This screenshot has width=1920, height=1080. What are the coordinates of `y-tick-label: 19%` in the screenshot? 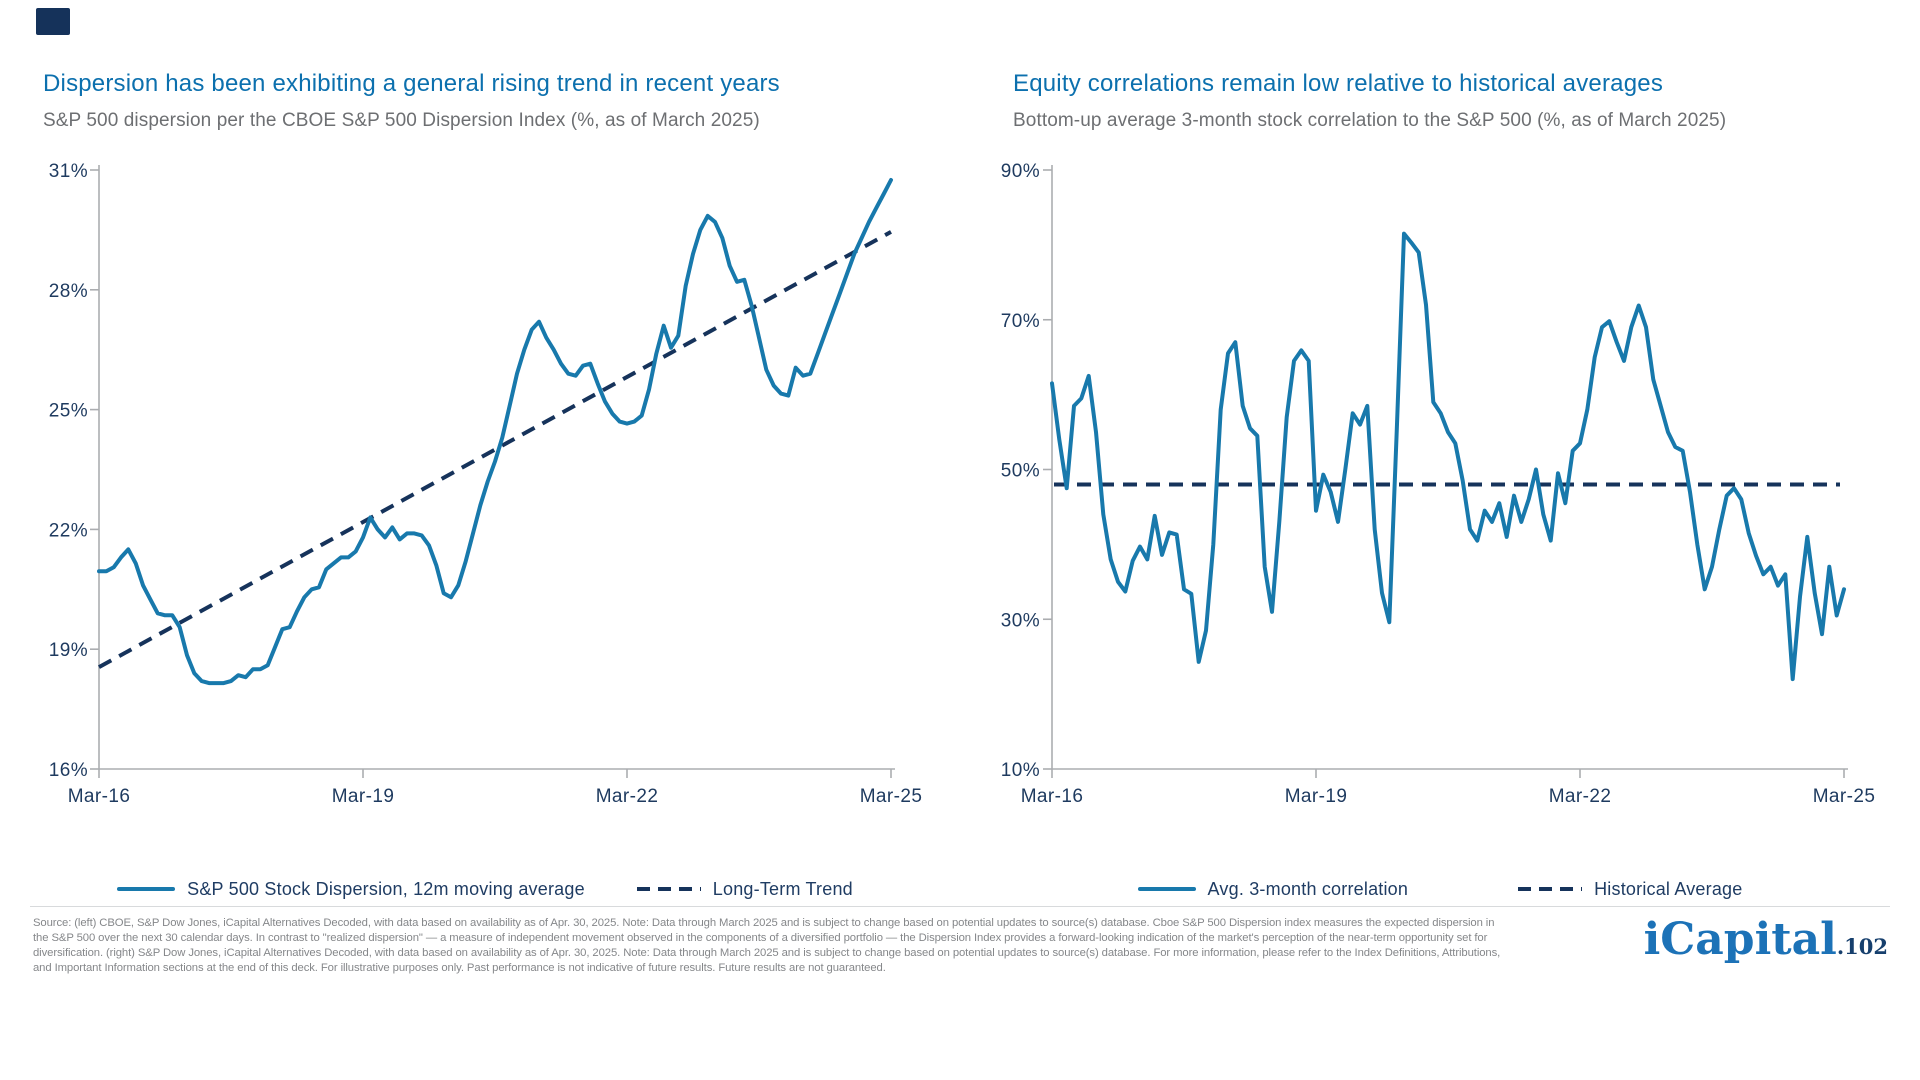 It's located at (68, 650).